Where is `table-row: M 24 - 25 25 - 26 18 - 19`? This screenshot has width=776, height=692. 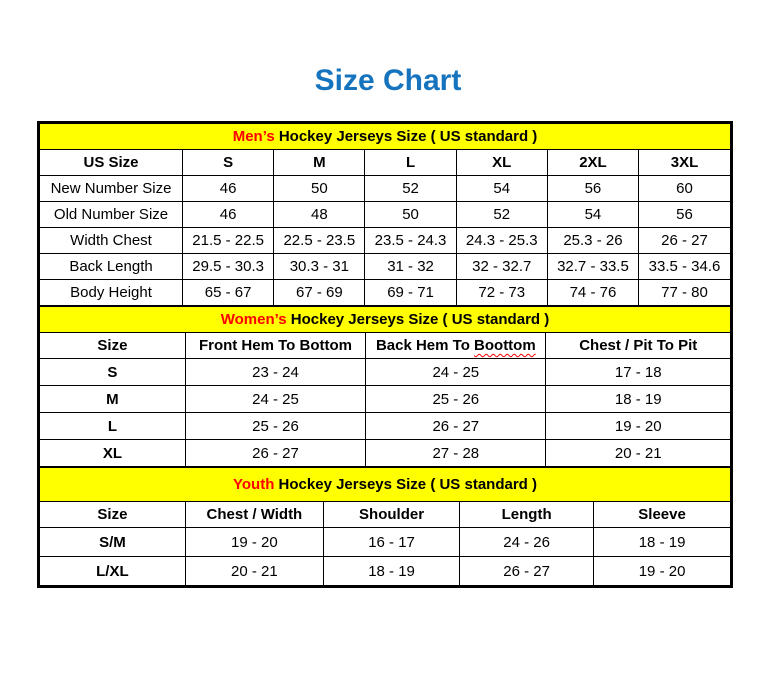 table-row: M 24 - 25 25 - 26 18 - 19 is located at coordinates (385, 399).